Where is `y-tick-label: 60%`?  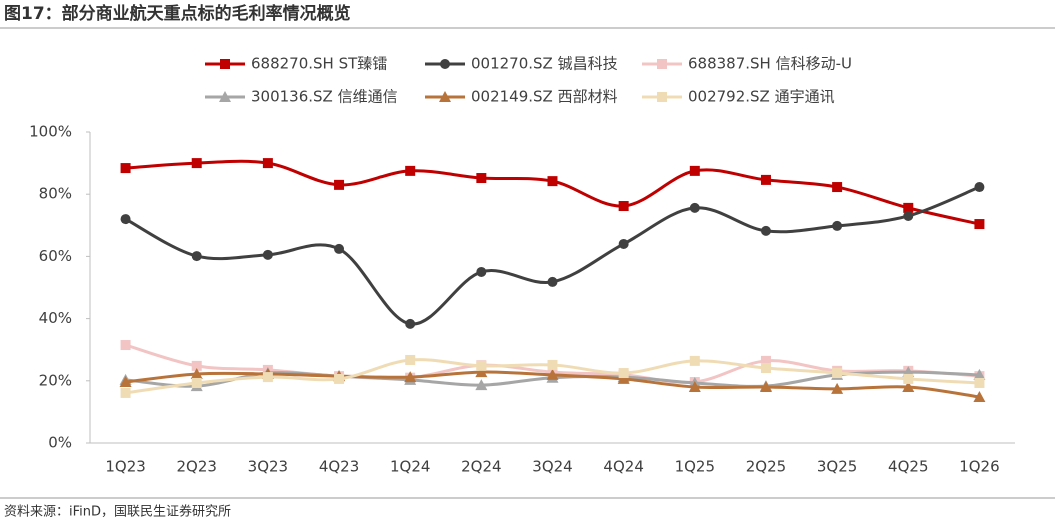
y-tick-label: 60% is located at coordinates (55, 256).